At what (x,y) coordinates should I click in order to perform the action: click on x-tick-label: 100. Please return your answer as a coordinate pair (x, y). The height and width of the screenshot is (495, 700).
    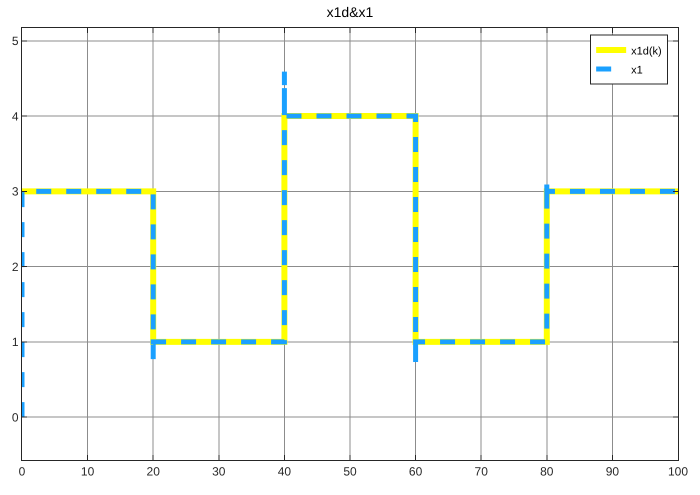
    Looking at the image, I should click on (678, 471).